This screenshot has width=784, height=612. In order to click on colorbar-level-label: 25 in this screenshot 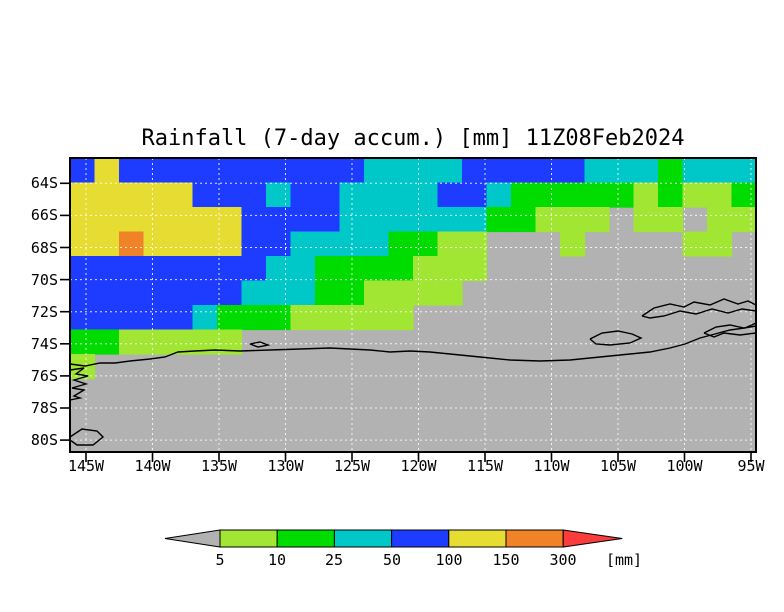, I will do `click(334, 560)`.